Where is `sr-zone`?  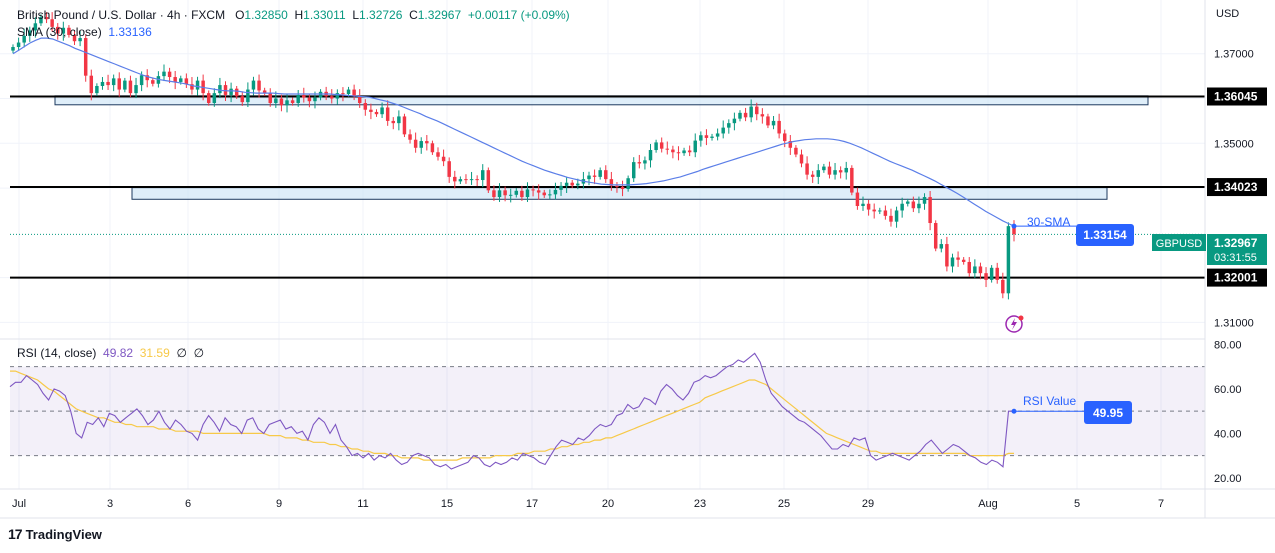
sr-zone is located at coordinates (619, 193).